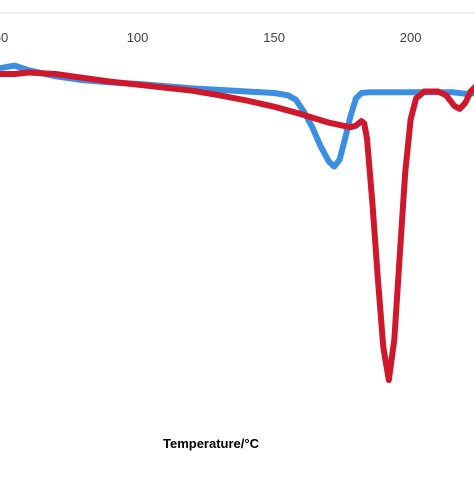 The height and width of the screenshot is (479, 474). What do you see at coordinates (211, 37) in the screenshot?
I see `x-axis-ticks: 50 100 150 200` at bounding box center [211, 37].